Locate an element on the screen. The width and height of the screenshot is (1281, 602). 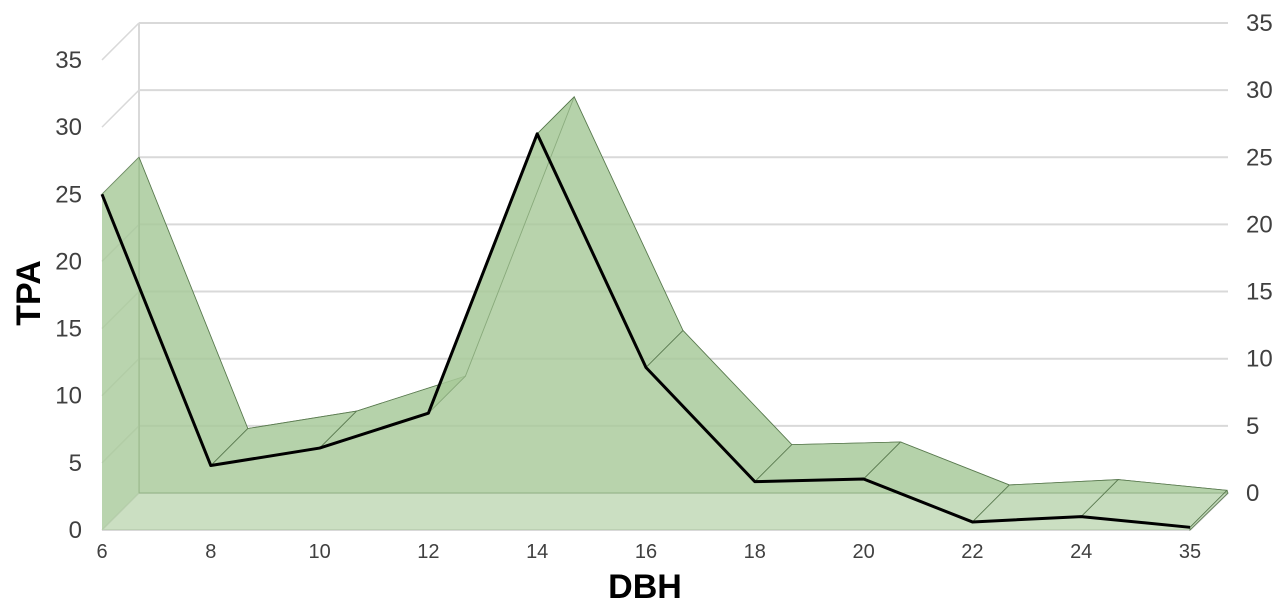
y-tick-label-left: 25 is located at coordinates (68, 194).